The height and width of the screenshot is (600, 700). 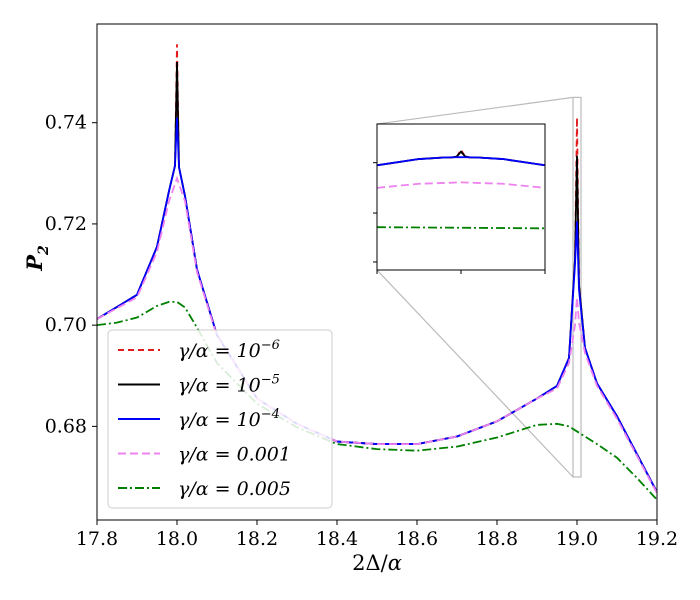 I want to click on inset-chart, so click(x=459, y=198).